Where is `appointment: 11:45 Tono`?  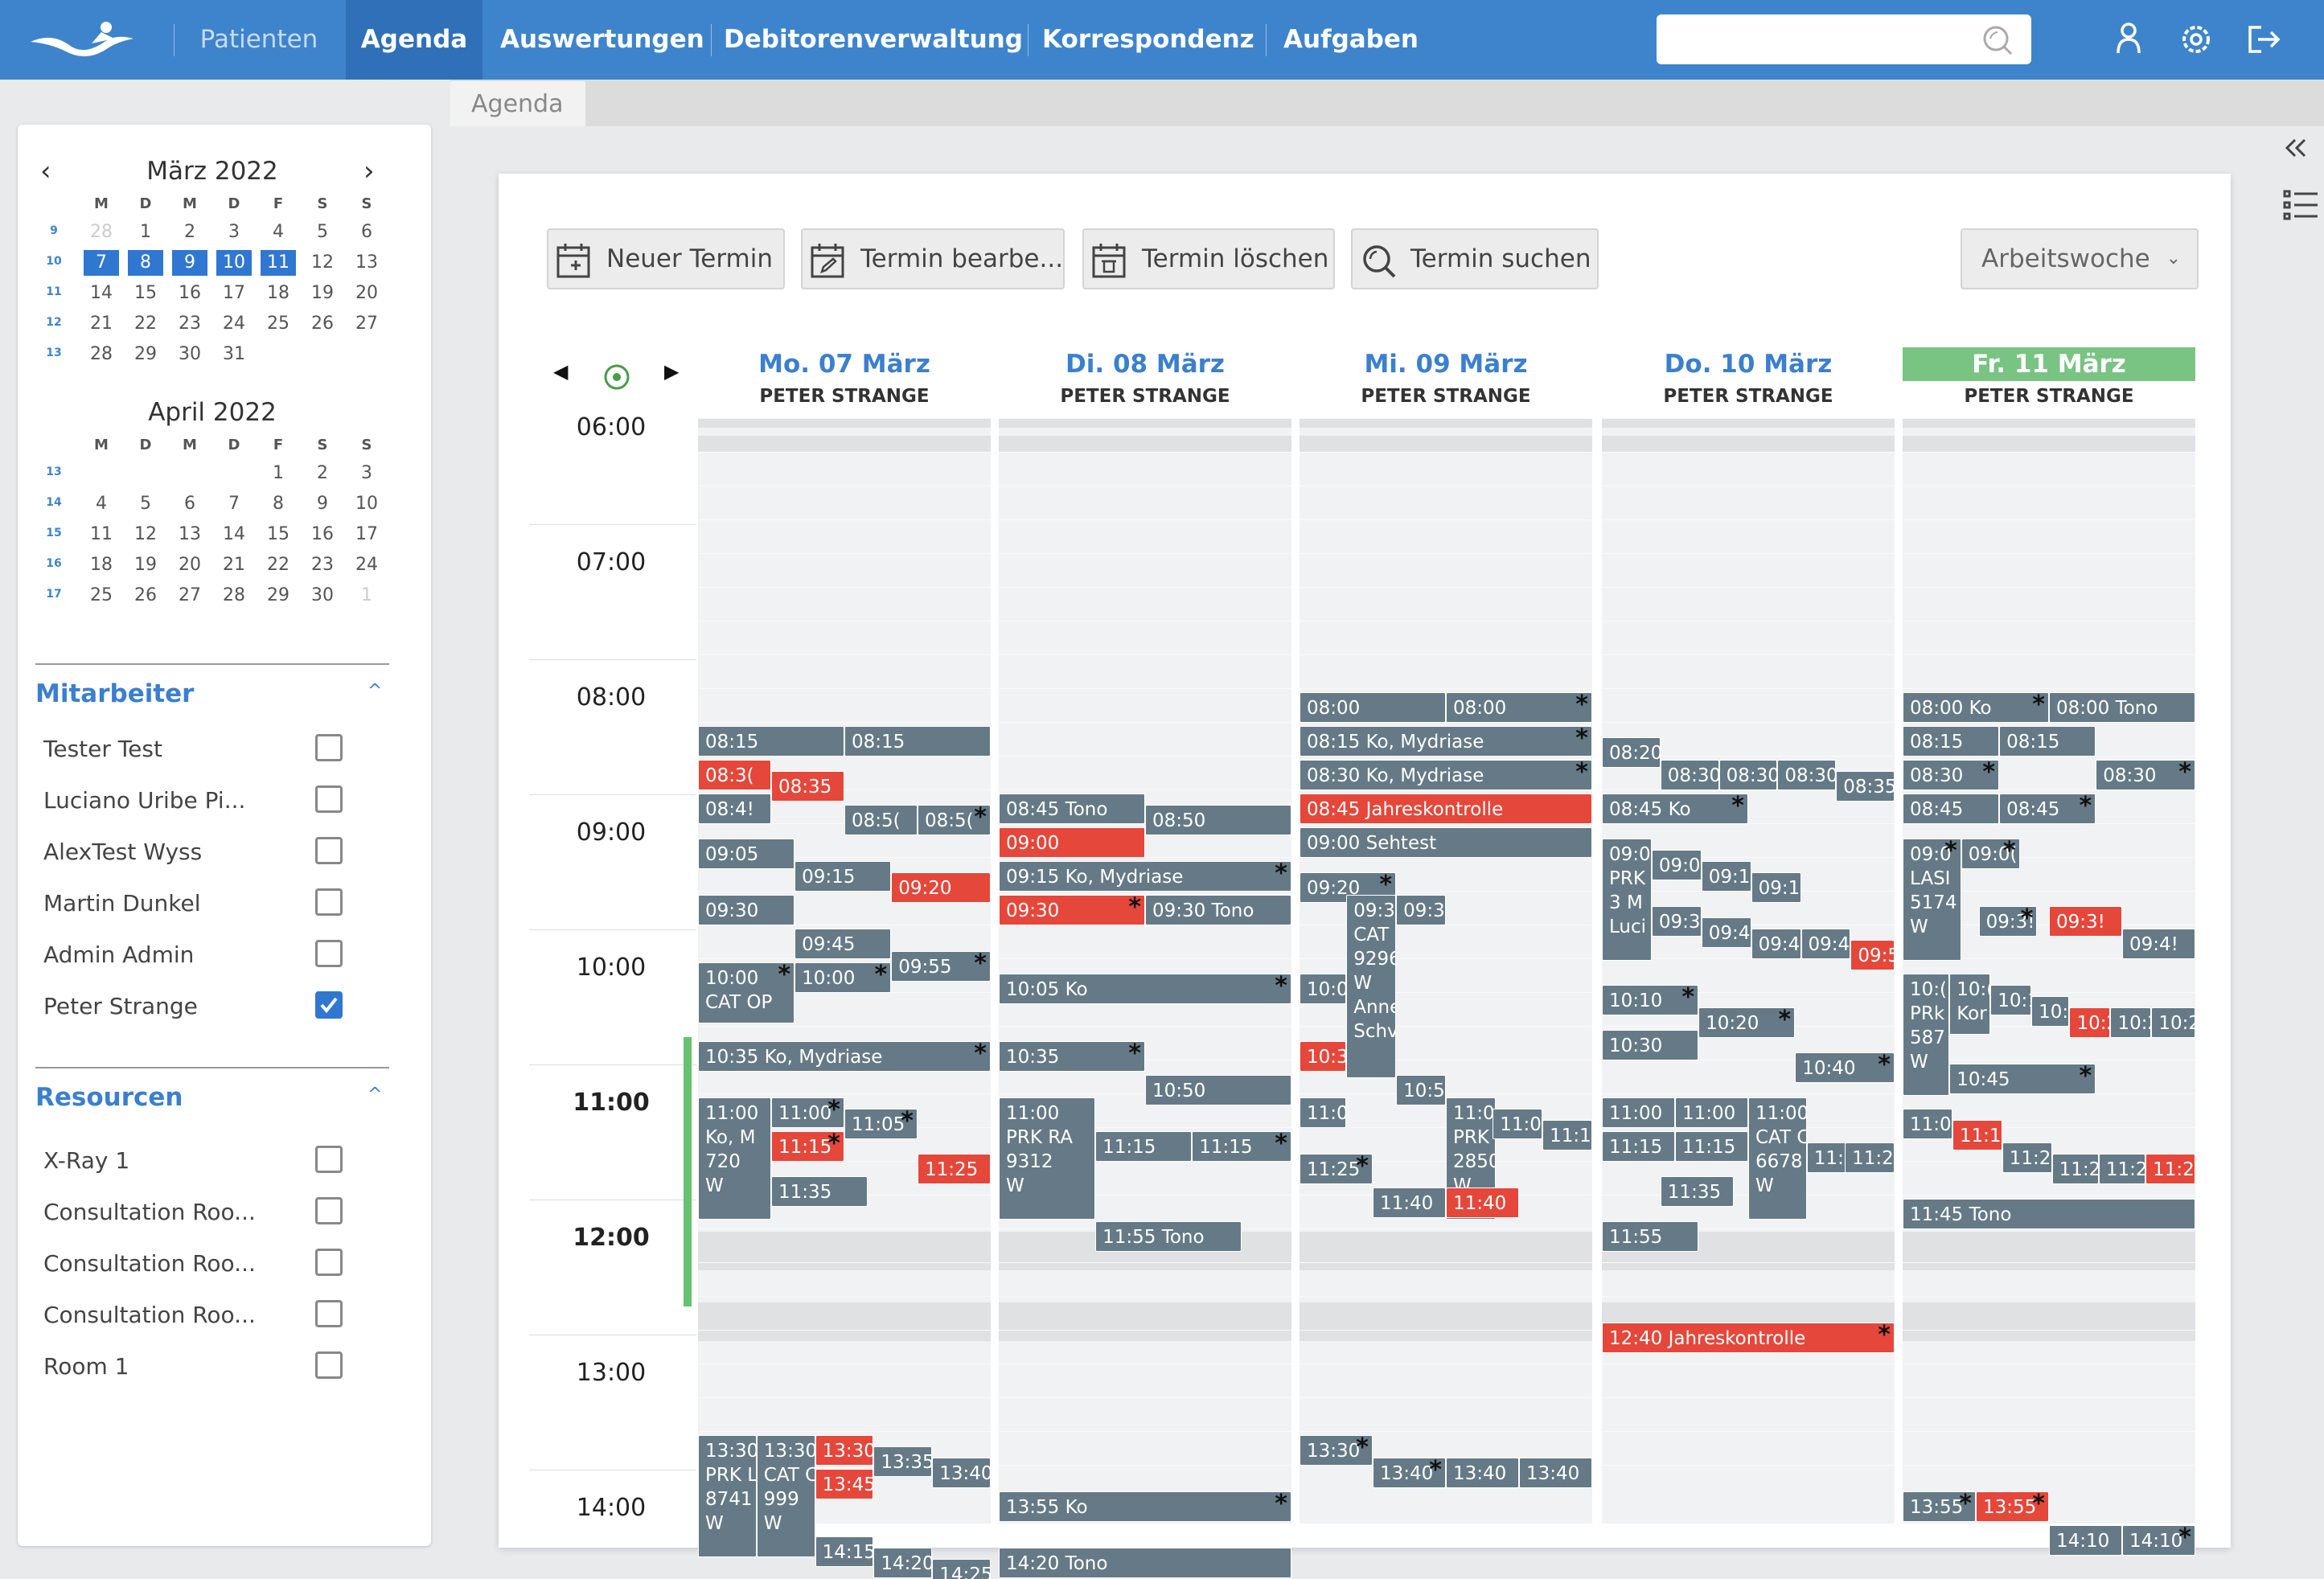 appointment: 11:45 Tono is located at coordinates (2049, 1214).